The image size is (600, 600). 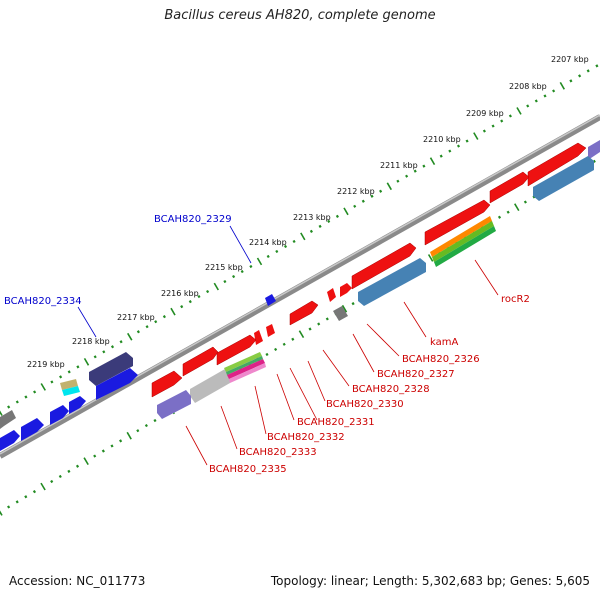 What do you see at coordinates (312, 217) in the screenshot?
I see `ruler-label-2213: 2213 kbp` at bounding box center [312, 217].